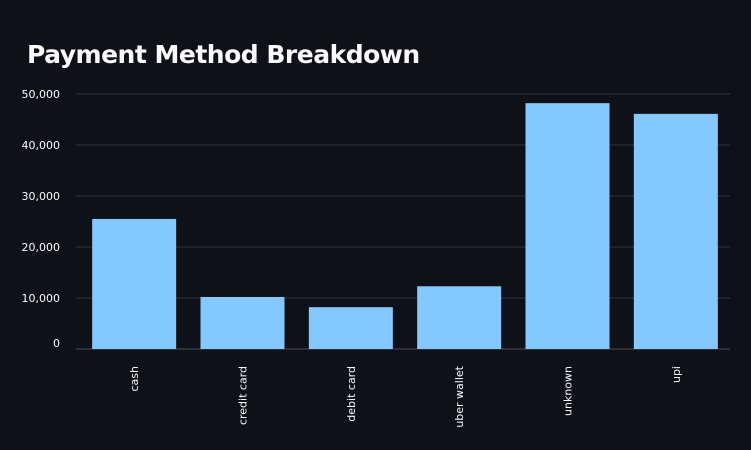 The width and height of the screenshot is (751, 450). What do you see at coordinates (350, 328) in the screenshot?
I see `bar-debit-card` at bounding box center [350, 328].